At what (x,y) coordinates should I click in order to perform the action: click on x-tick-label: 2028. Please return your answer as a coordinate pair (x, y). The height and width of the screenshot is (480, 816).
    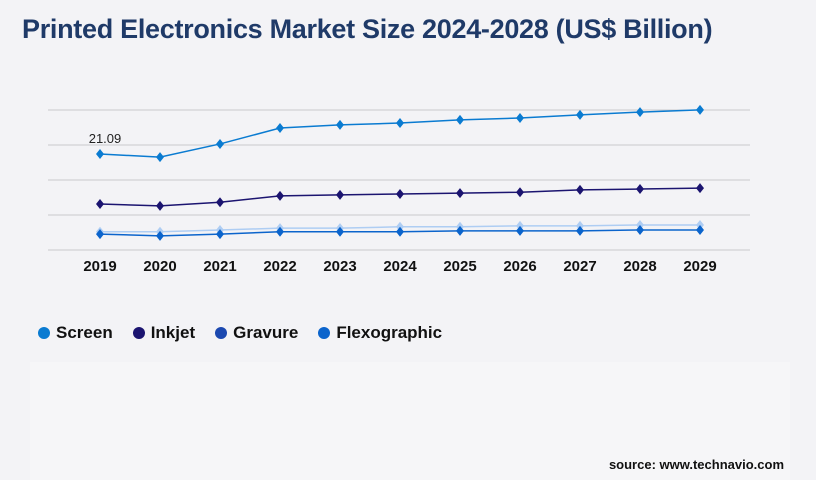
    Looking at the image, I should click on (639, 266).